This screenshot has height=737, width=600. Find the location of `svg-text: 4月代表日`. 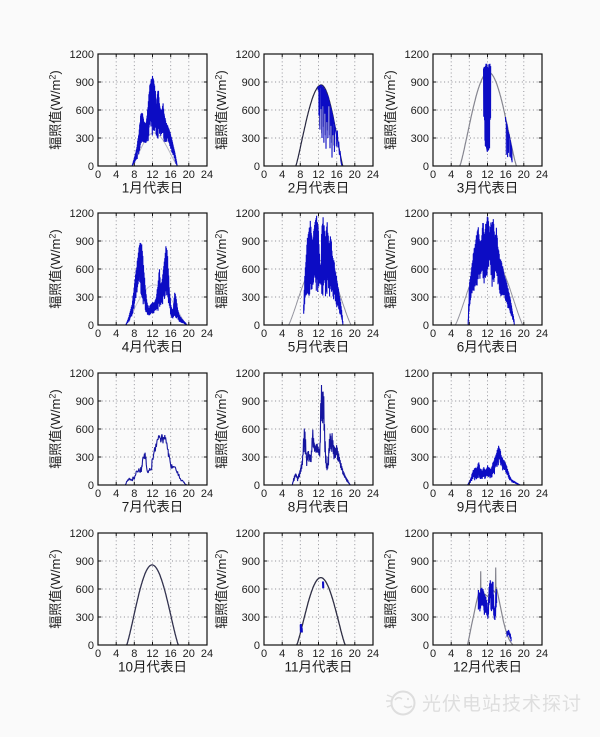

svg-text: 4月代表日 is located at coordinates (153, 347).